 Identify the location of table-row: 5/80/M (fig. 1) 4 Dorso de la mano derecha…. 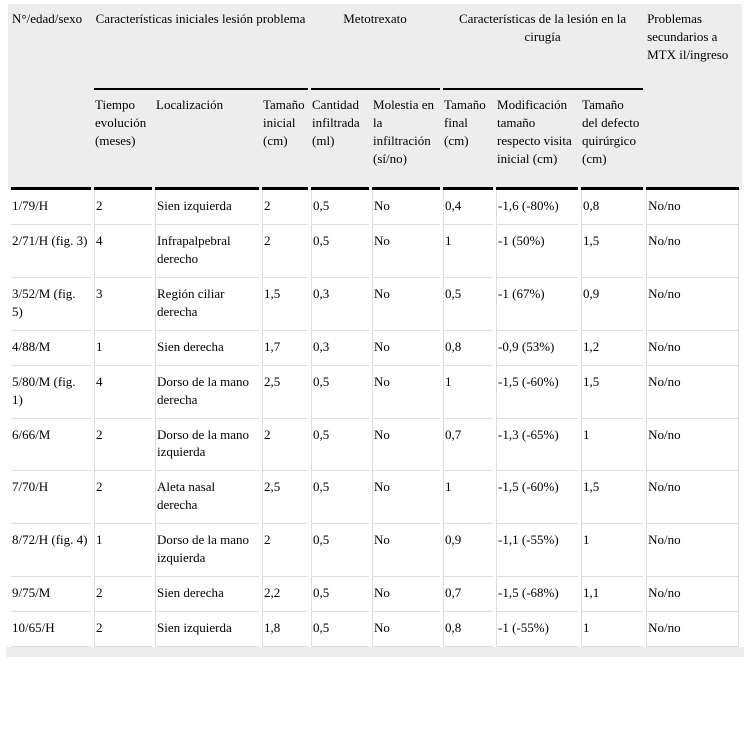
(375, 392).